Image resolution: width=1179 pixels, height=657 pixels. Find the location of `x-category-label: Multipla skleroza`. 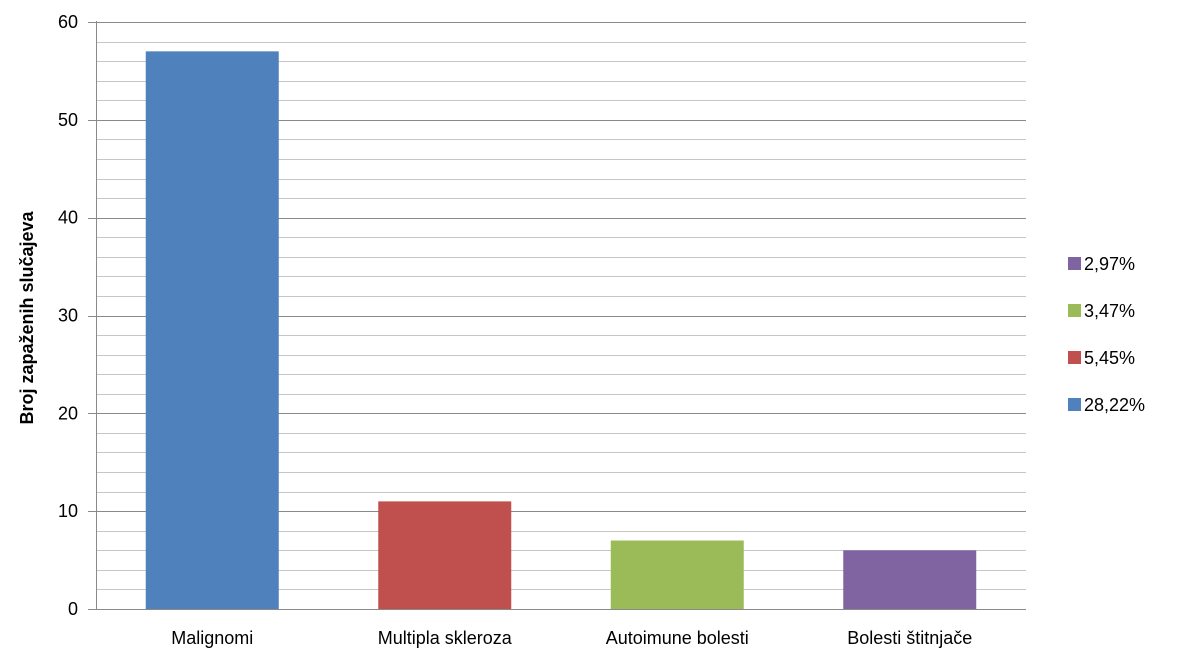

x-category-label: Multipla skleroza is located at coordinates (445, 638).